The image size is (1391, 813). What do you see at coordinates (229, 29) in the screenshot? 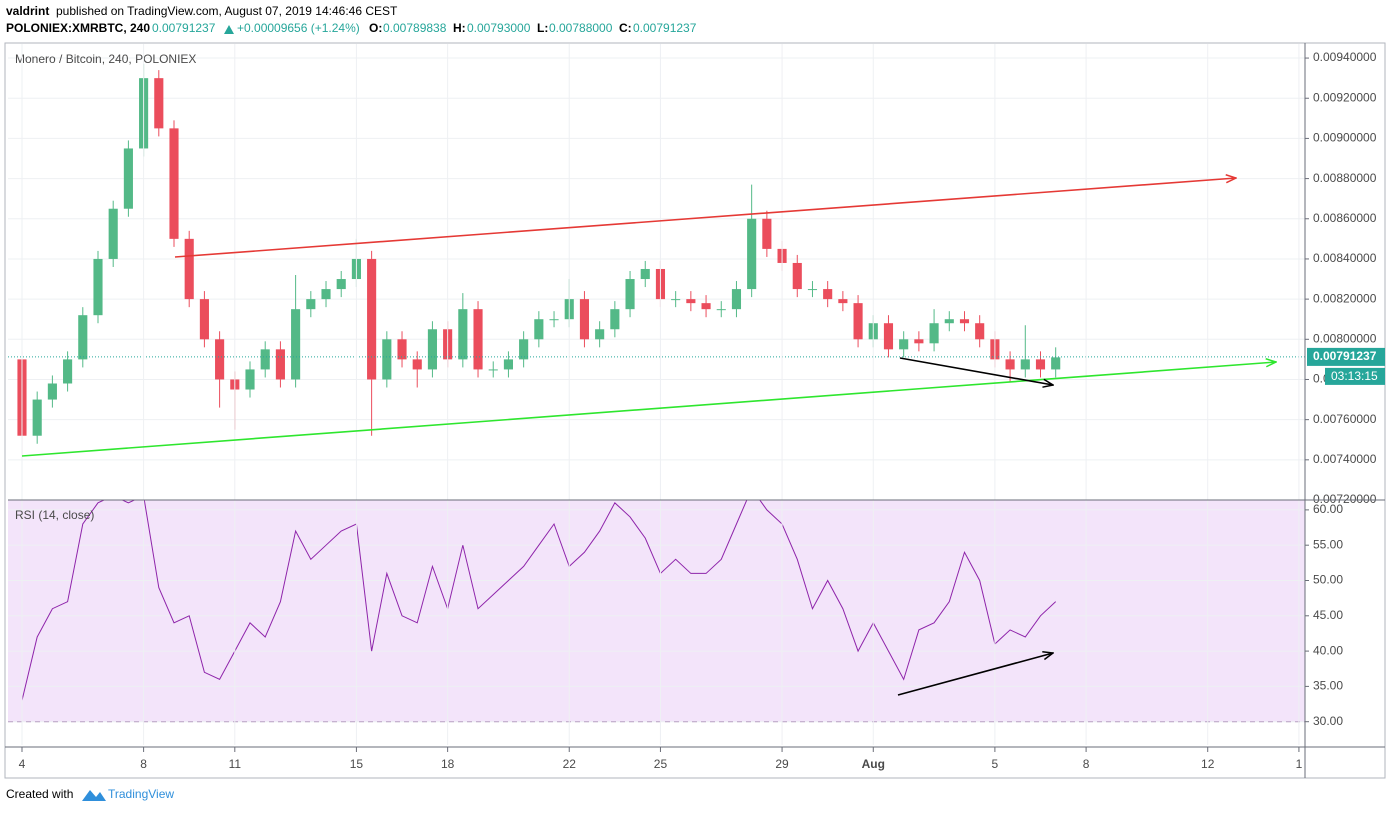
I see `up-arrow` at bounding box center [229, 29].